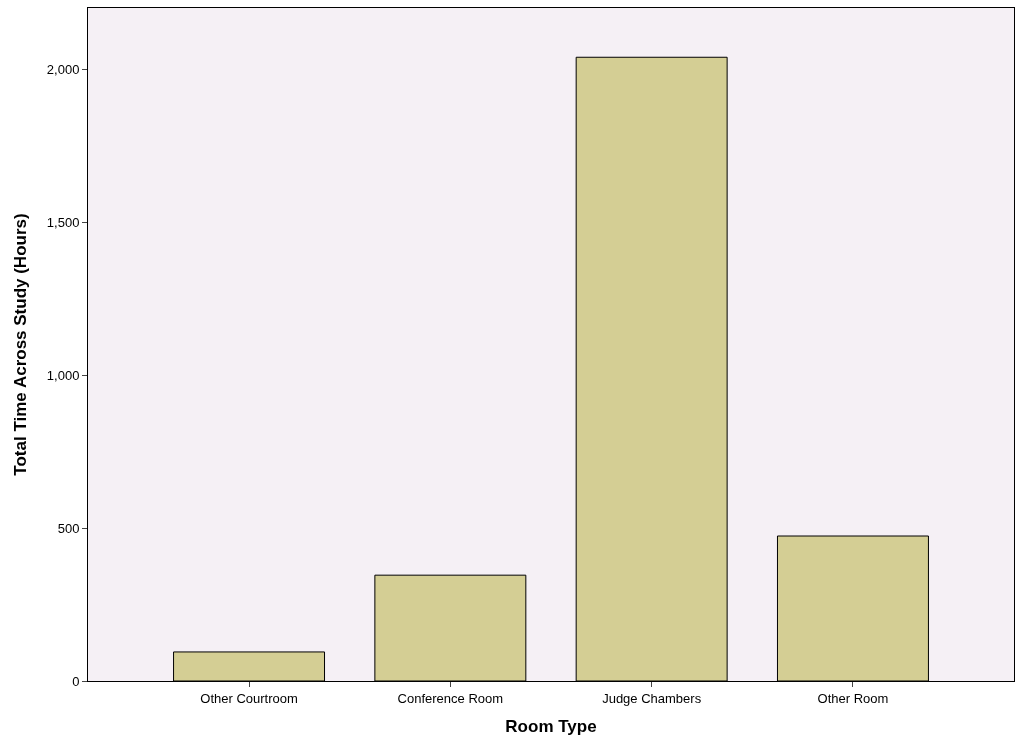 The image size is (1016, 750). I want to click on x-tick-label: Conference Room, so click(450, 698).